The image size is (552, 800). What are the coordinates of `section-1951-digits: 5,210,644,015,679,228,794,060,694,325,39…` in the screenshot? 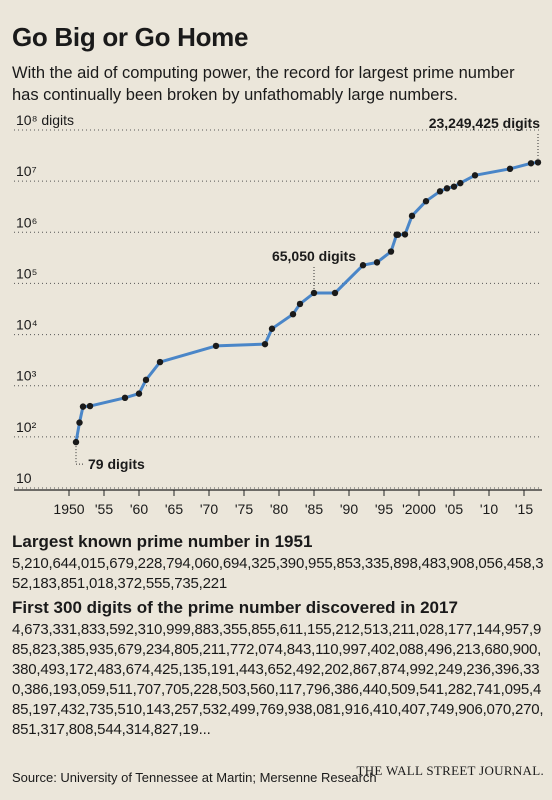 It's located at (278, 573).